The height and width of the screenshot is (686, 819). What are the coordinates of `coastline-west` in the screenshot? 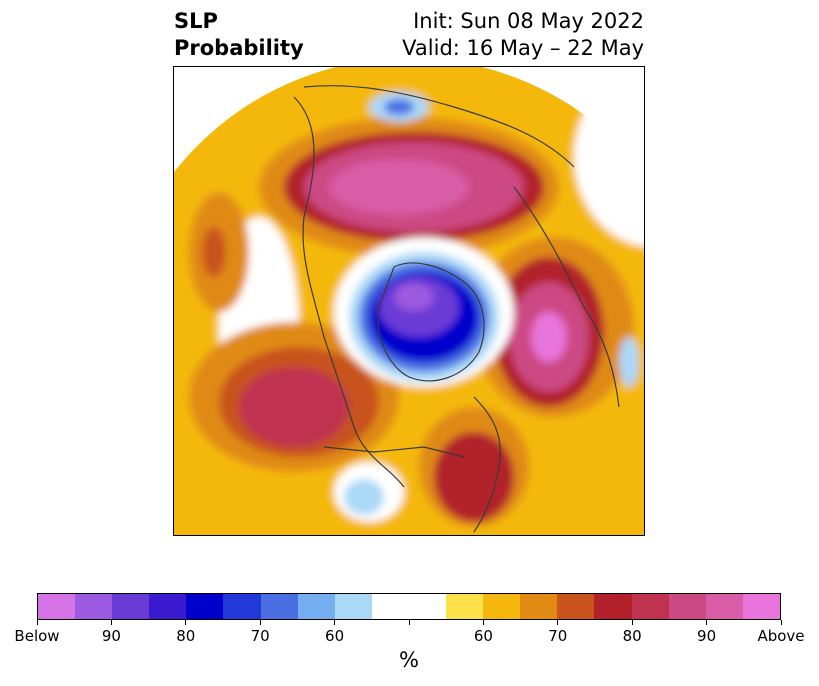 It's located at (349, 292).